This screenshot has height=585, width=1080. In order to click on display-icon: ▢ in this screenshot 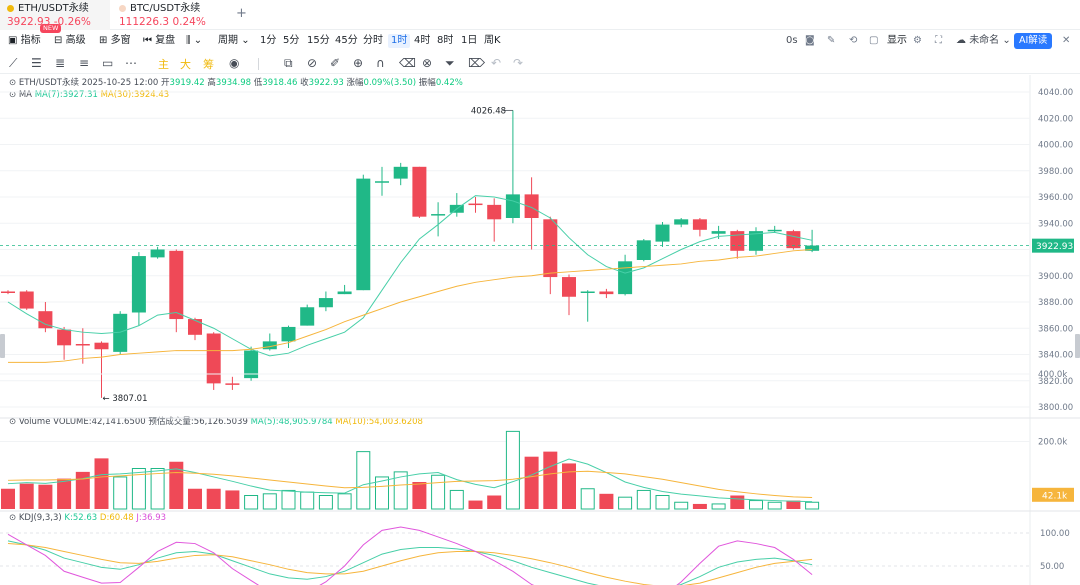, I will do `click(874, 40)`.